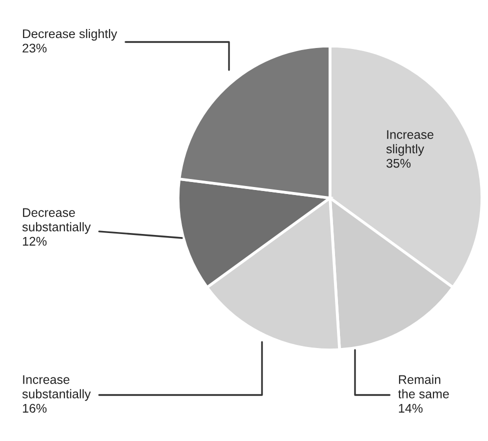 The image size is (488, 441). I want to click on slice-label: Increase slightly, so click(410, 143).